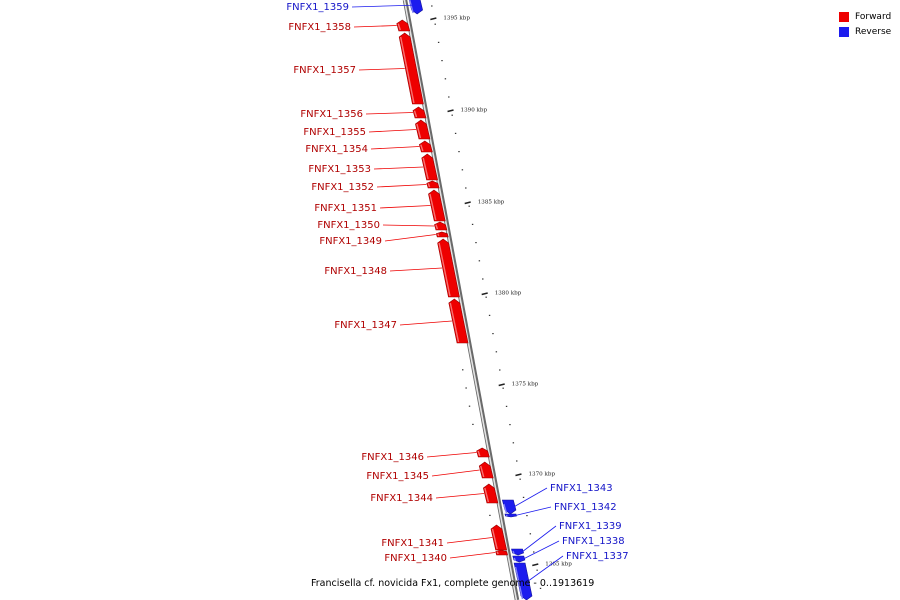 The image size is (900, 600). What do you see at coordinates (324, 70) in the screenshot?
I see `gene-label: FNFX1_1357` at bounding box center [324, 70].